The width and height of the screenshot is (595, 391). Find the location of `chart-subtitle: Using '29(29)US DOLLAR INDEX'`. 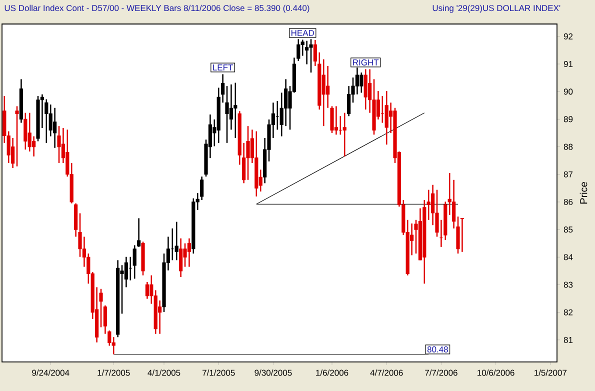

chart-subtitle: Using '29(29)US DOLLAR INDEX' is located at coordinates (496, 8).